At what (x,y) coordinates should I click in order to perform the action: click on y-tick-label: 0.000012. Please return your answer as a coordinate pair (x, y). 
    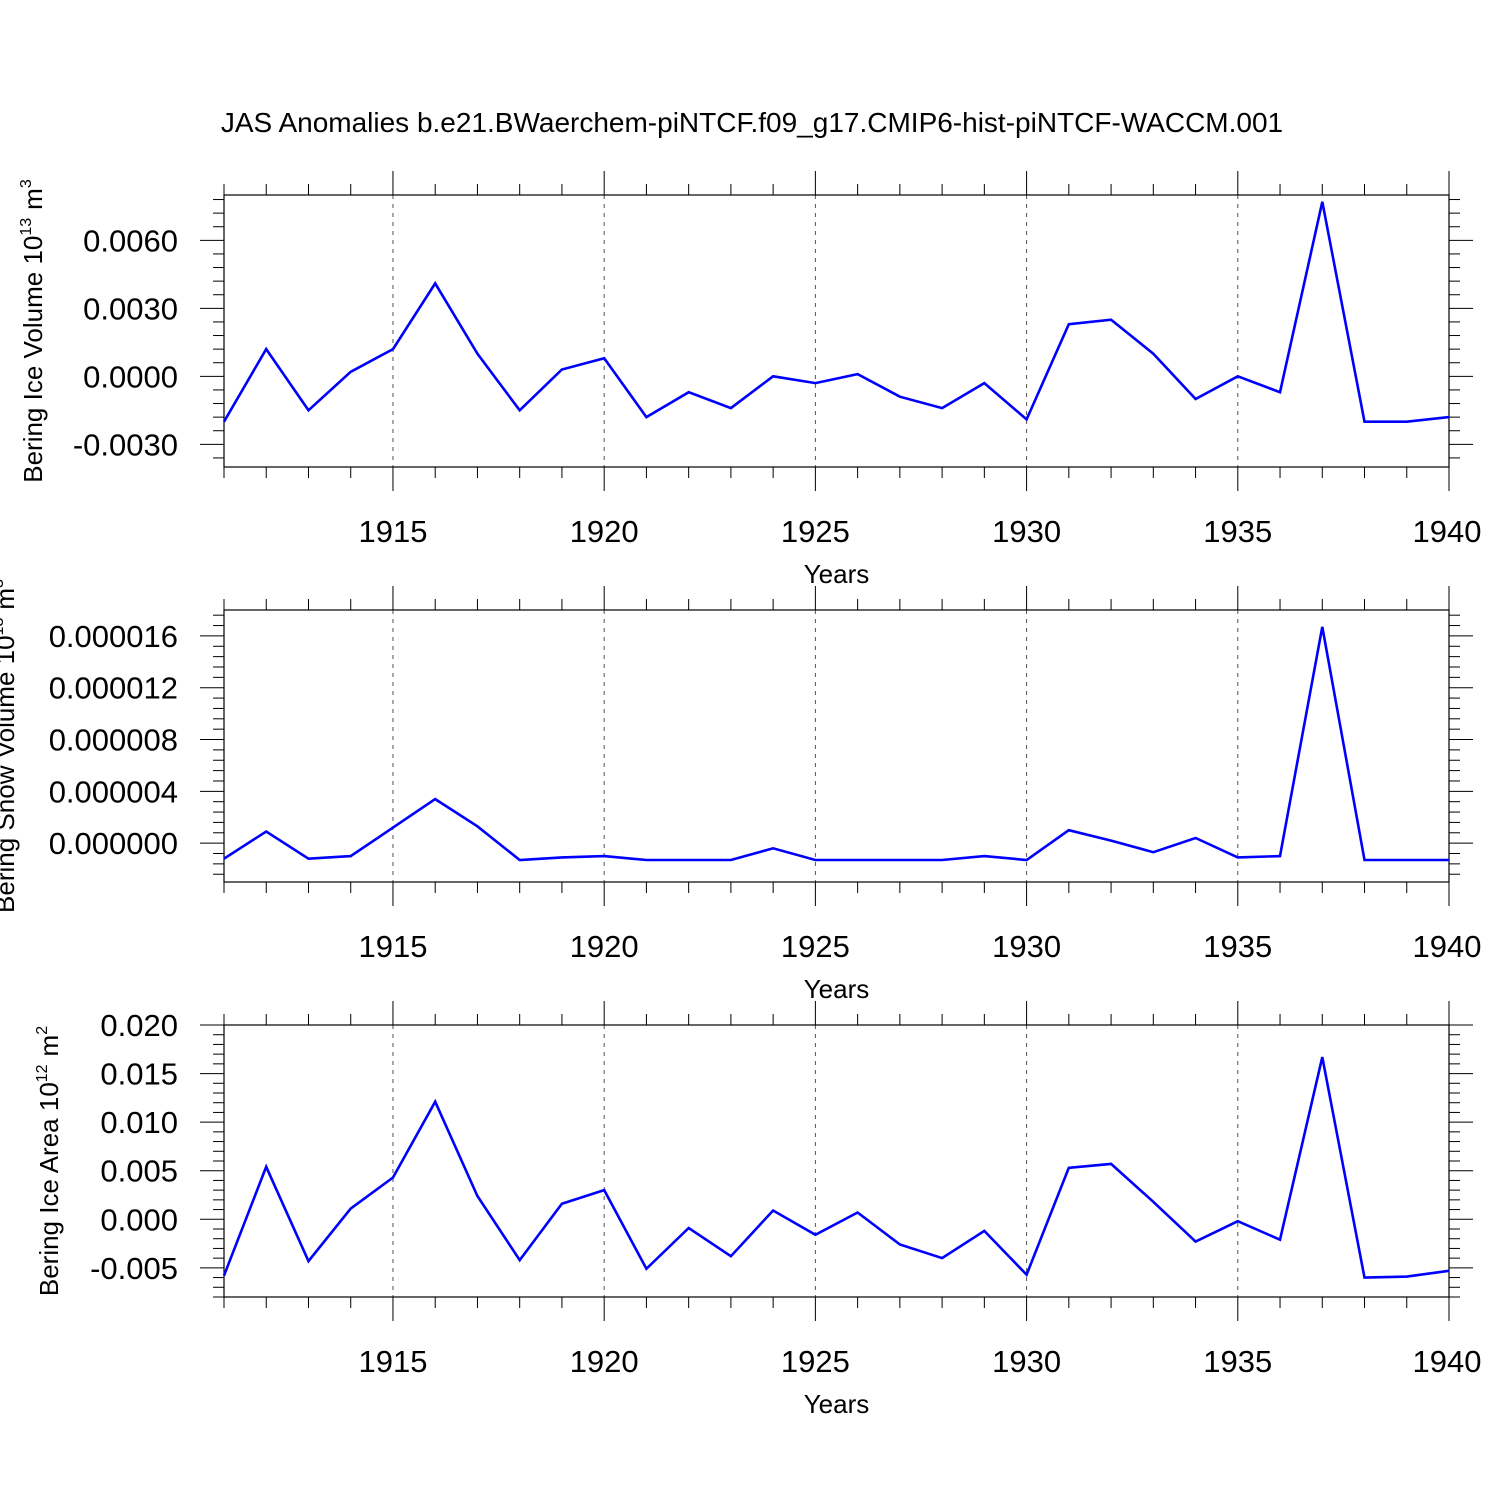
    Looking at the image, I should click on (113, 688).